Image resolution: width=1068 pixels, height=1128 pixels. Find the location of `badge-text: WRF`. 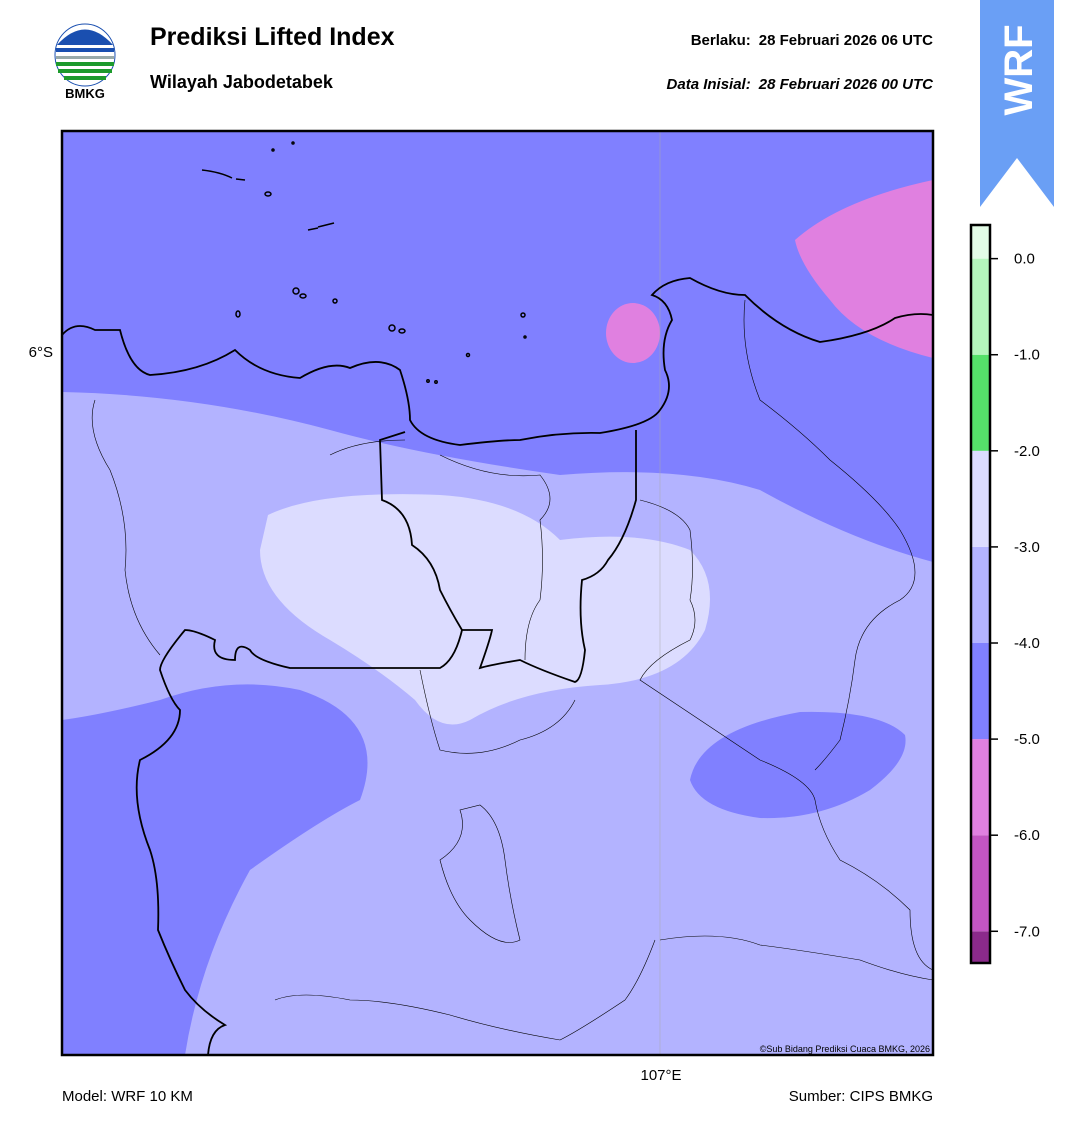

badge-text: WRF is located at coordinates (1019, 69).